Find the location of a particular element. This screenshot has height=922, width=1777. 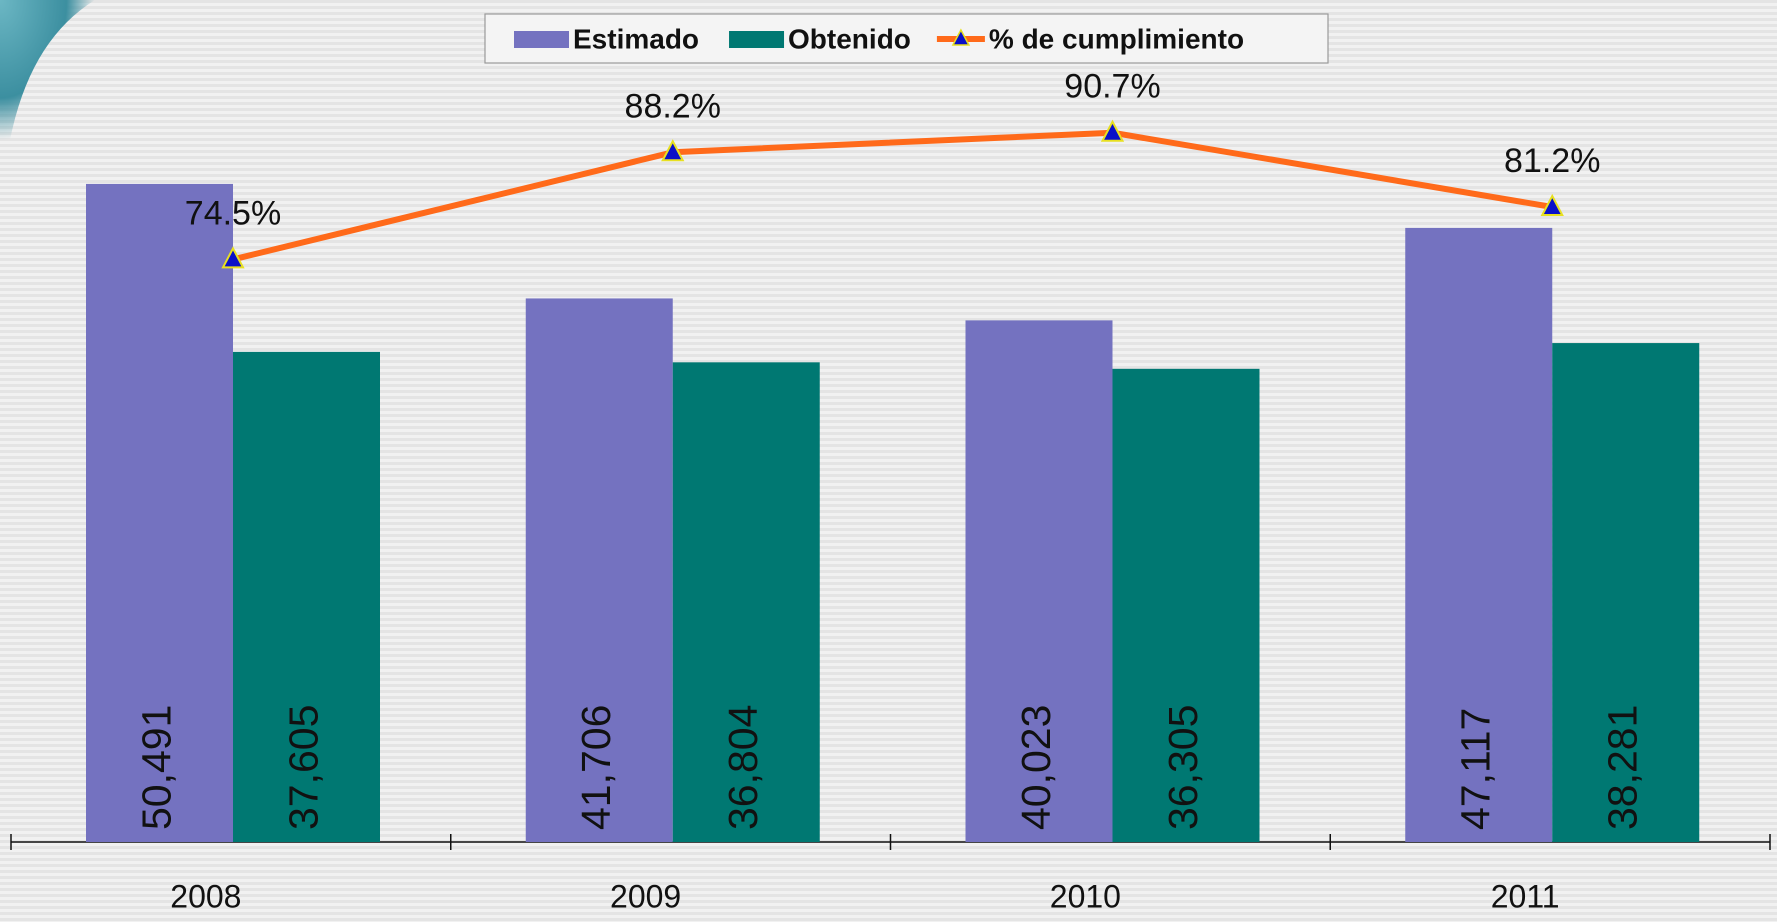

x-tick-label: 2008 is located at coordinates (205, 896).